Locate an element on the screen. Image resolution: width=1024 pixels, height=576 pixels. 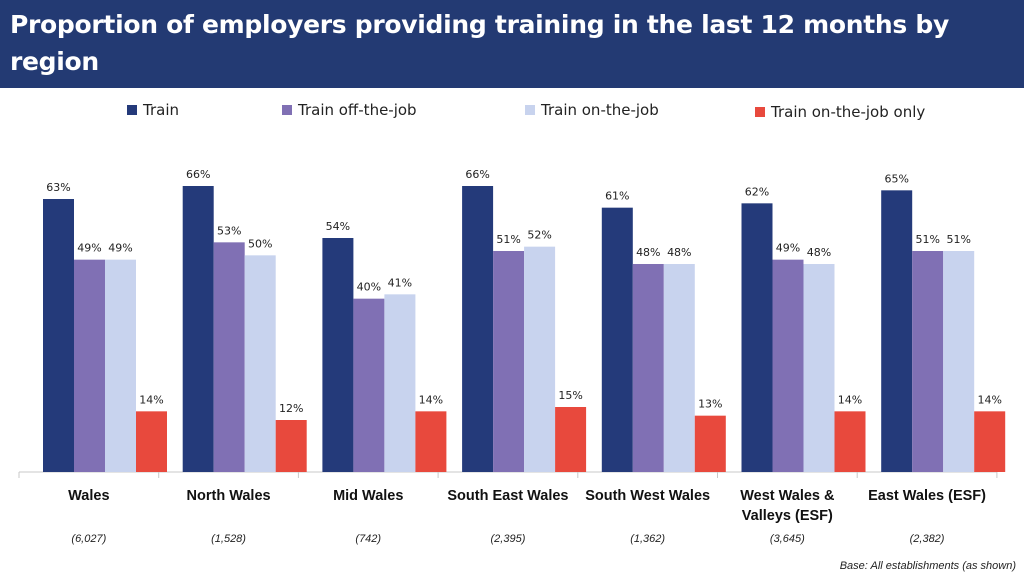
category-base-label: (1,362) is located at coordinates (647, 539).